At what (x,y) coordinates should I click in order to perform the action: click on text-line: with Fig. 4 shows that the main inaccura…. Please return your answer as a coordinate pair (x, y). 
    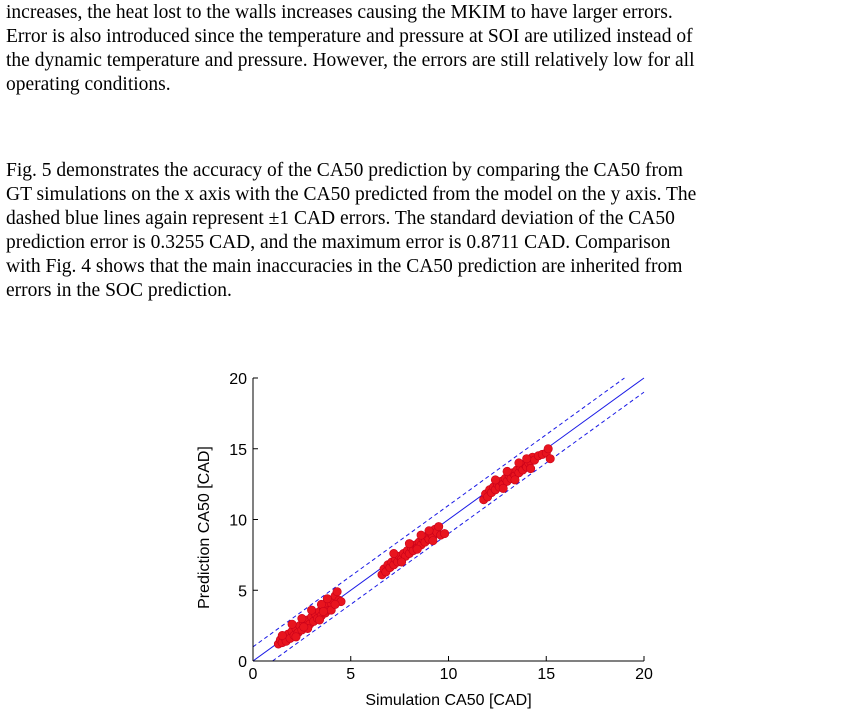
    Looking at the image, I should click on (344, 266).